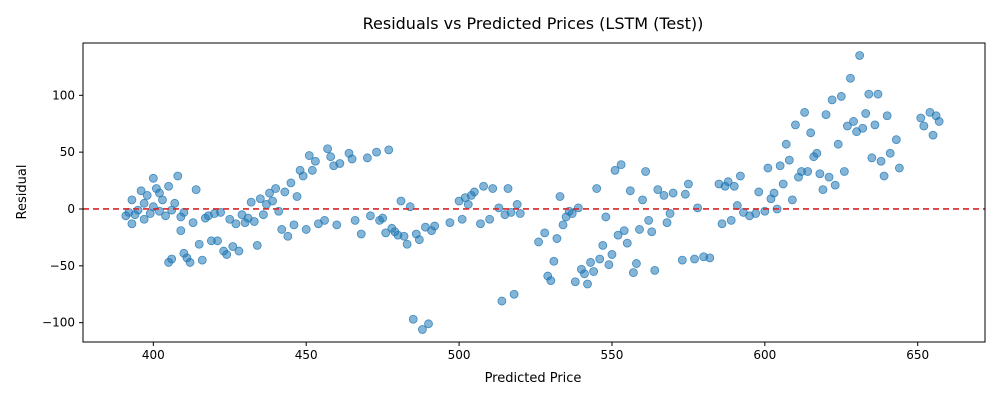 The height and width of the screenshot is (404, 1000). What do you see at coordinates (917, 355) in the screenshot?
I see `x-tick-label: 650` at bounding box center [917, 355].